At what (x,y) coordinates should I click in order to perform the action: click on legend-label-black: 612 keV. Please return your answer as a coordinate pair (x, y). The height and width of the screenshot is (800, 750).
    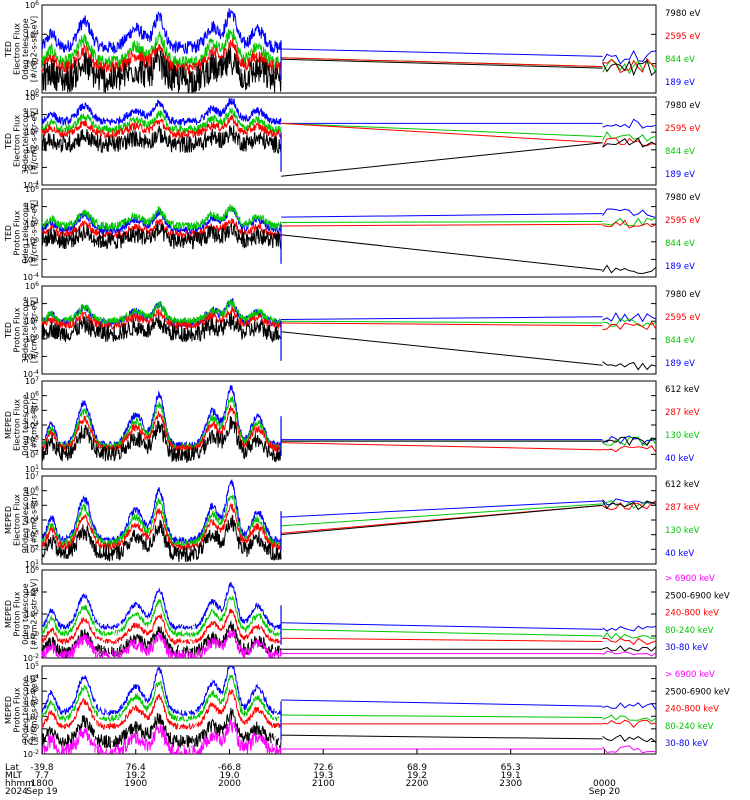
    Looking at the image, I should click on (682, 390).